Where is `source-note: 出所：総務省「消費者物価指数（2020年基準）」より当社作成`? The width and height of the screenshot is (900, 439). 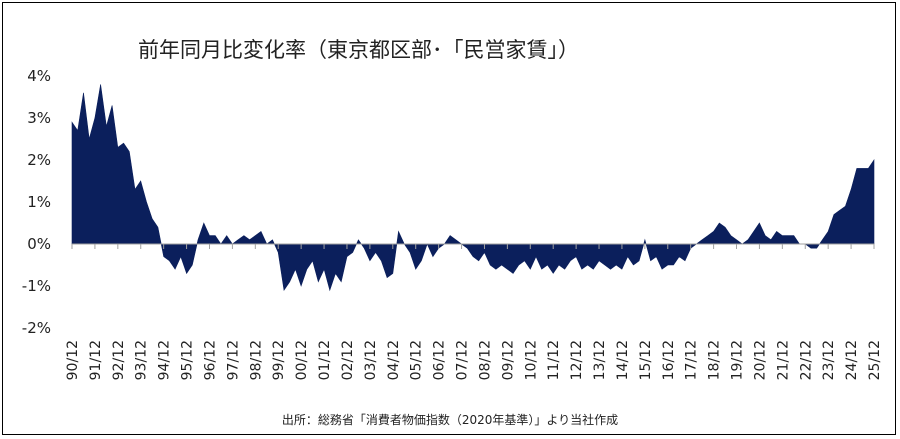 source-note: 出所：総務省「消費者物価指数（2020年基準）」より当社作成 is located at coordinates (450, 419).